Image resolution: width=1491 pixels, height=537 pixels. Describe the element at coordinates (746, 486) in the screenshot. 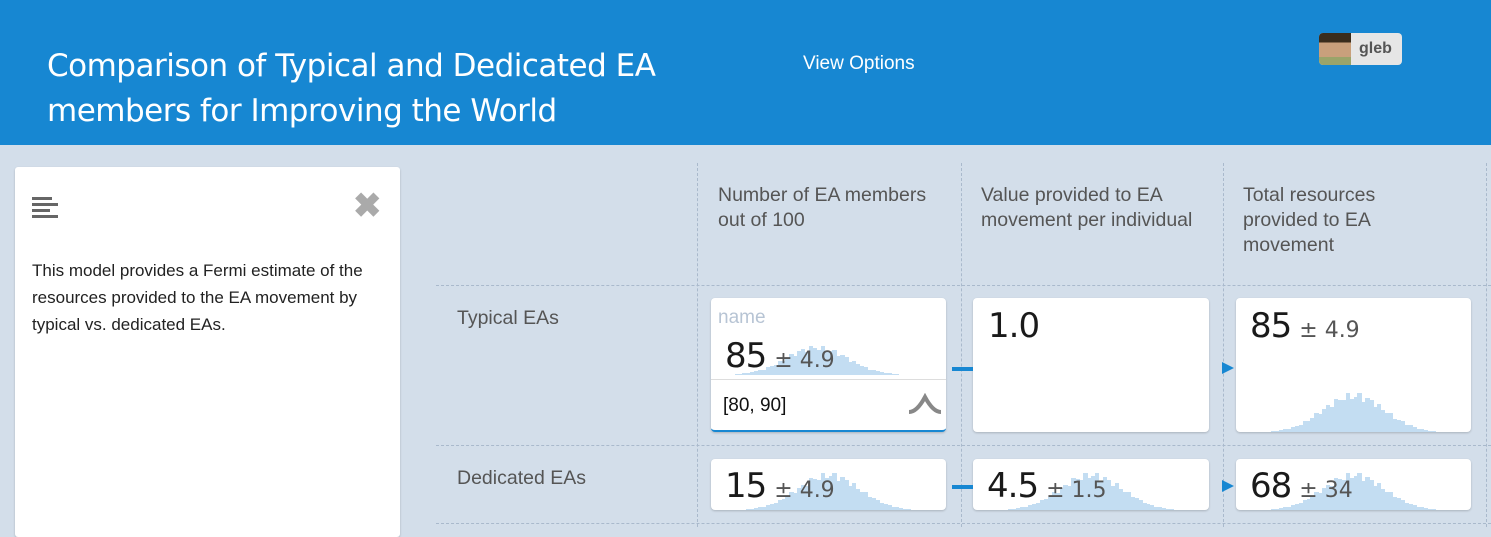

I see `cell-value: 15` at that location.